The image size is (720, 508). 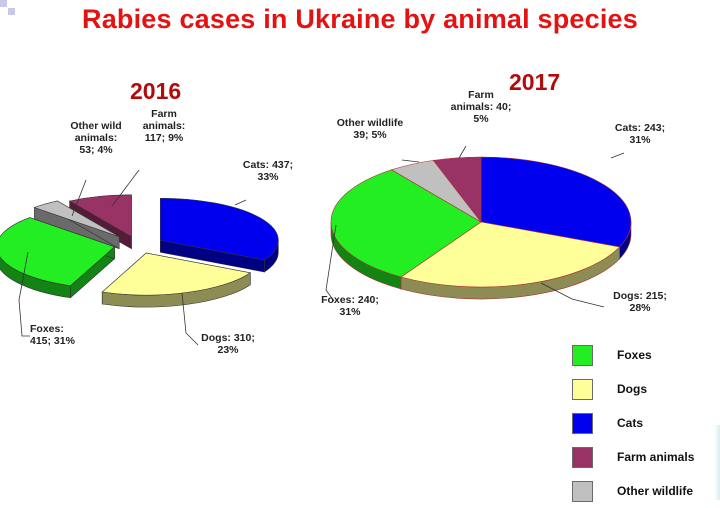 What do you see at coordinates (556, 202) in the screenshot?
I see `pie-slice-2017-cats` at bounding box center [556, 202].